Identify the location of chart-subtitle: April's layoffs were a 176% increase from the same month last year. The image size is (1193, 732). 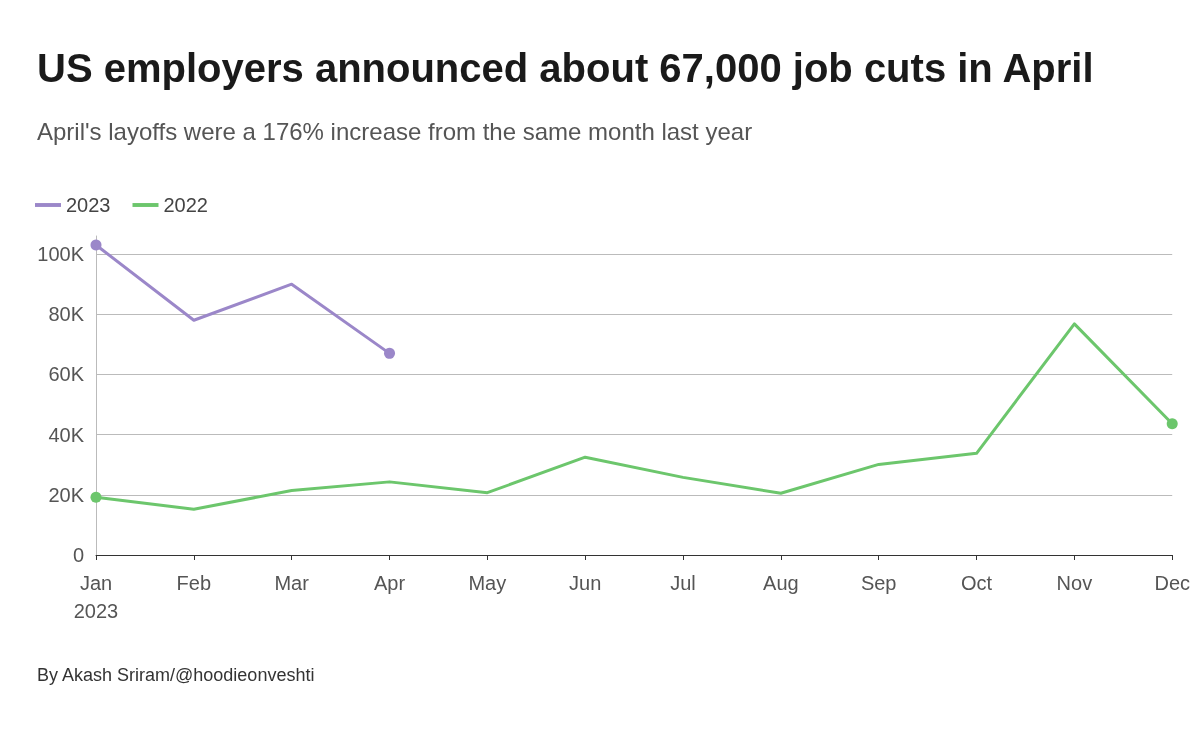
(395, 131).